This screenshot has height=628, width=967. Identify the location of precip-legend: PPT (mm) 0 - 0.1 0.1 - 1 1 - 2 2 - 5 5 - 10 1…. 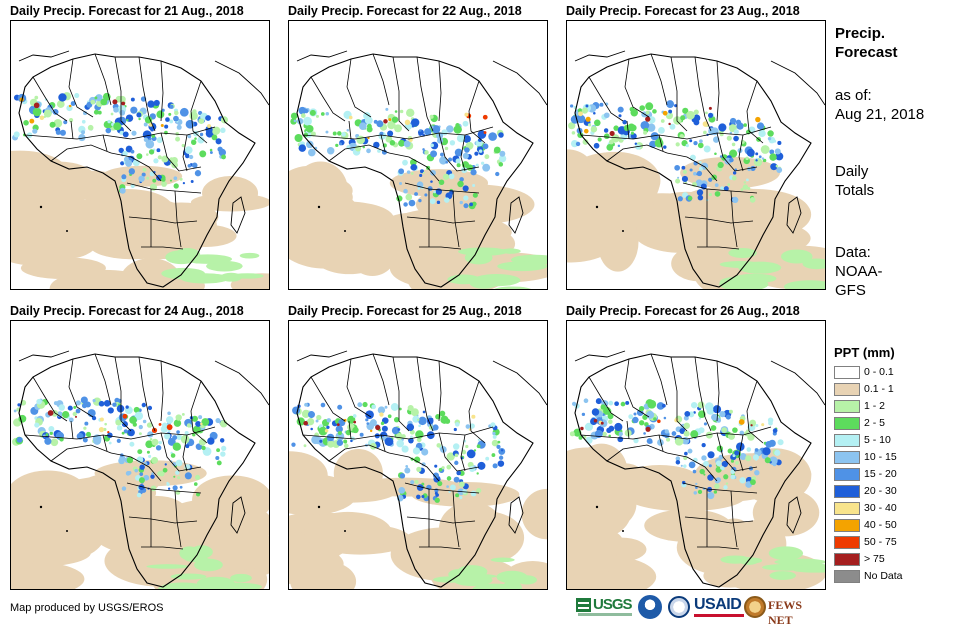
(868, 465).